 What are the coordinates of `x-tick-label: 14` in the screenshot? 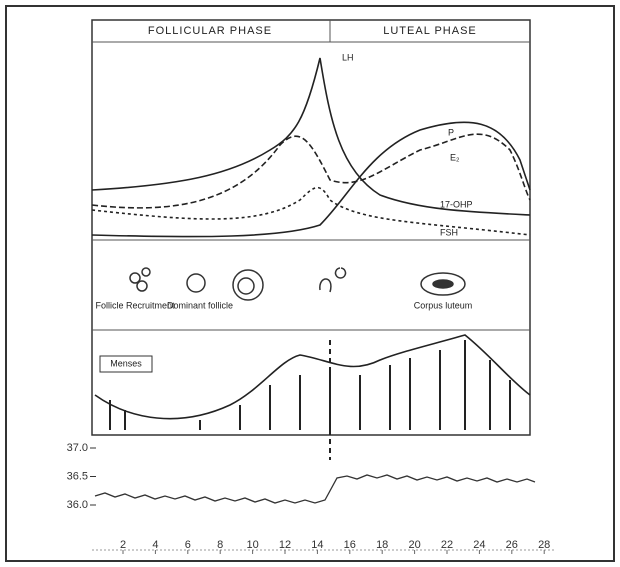 It's located at (317, 545).